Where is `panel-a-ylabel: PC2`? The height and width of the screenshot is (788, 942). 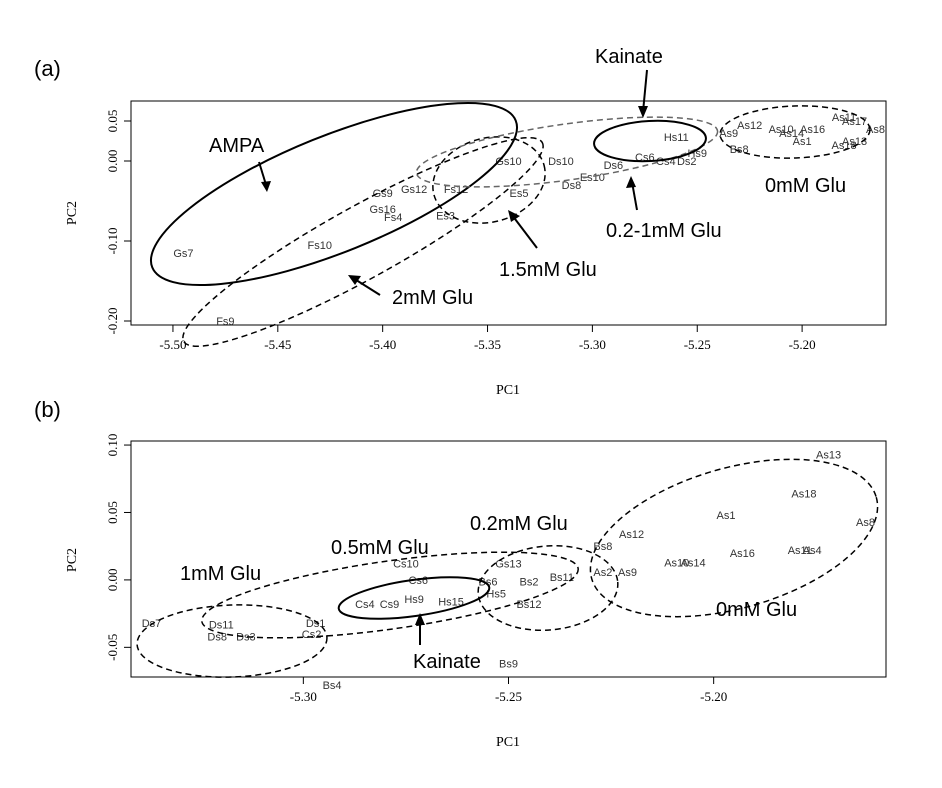
panel-a-ylabel: PC2 is located at coordinates (72, 213).